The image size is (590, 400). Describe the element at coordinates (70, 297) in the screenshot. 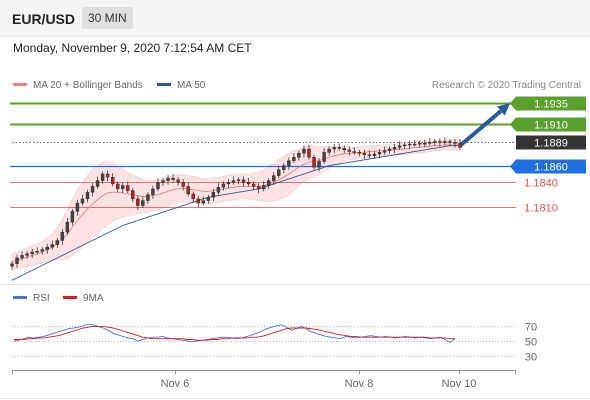

I see `ma9-swatch` at that location.